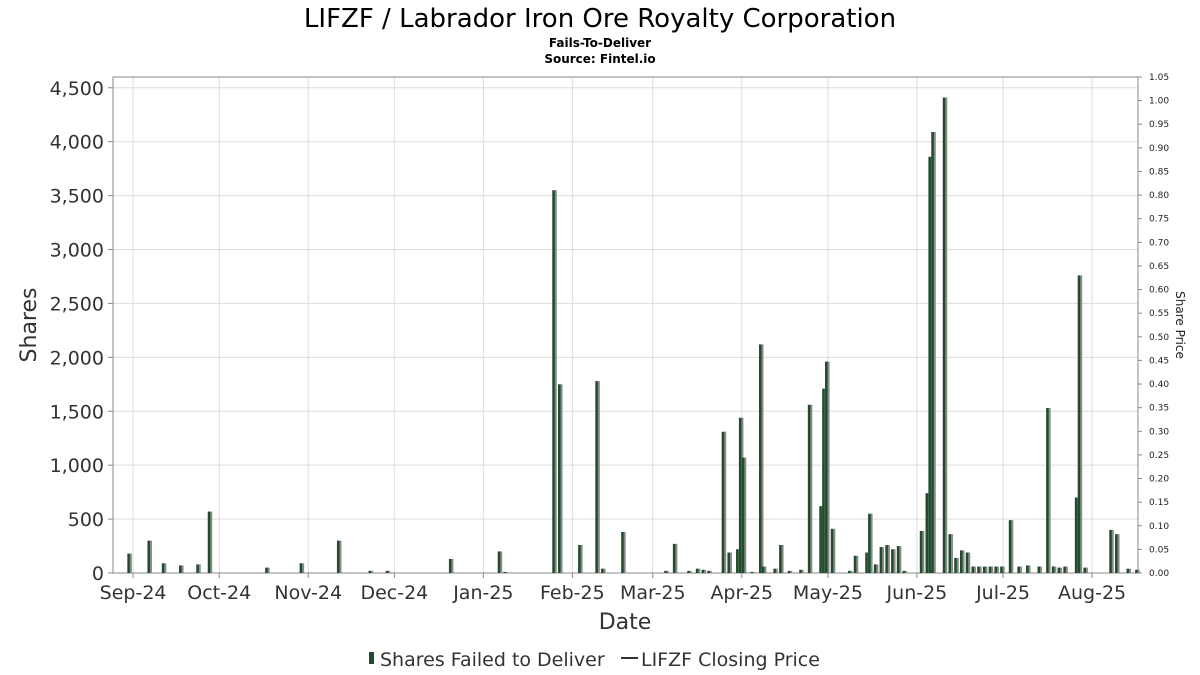 This screenshot has height=675, width=1200. I want to click on y2-tick-label: 0.65, so click(1159, 267).